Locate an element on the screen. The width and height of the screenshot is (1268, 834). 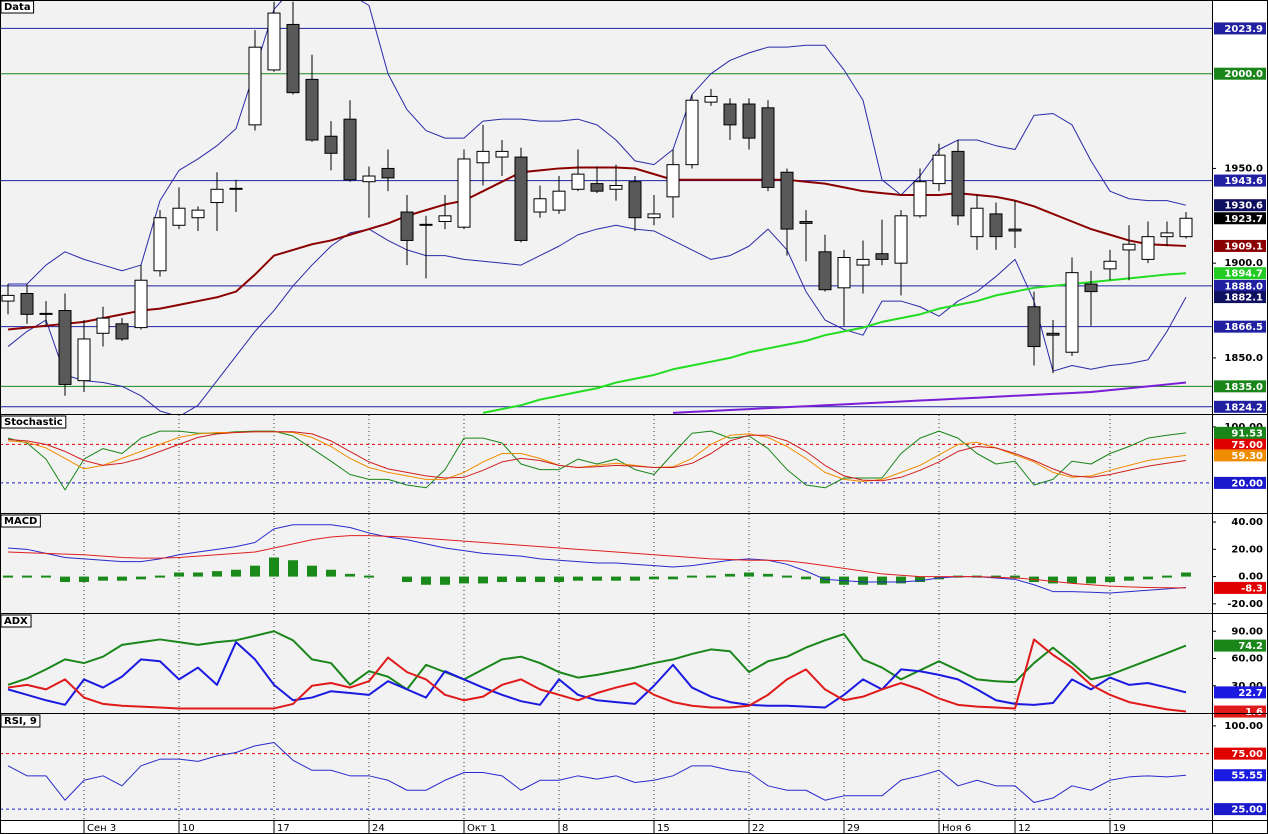
x-tick-label: 24 is located at coordinates (378, 828).